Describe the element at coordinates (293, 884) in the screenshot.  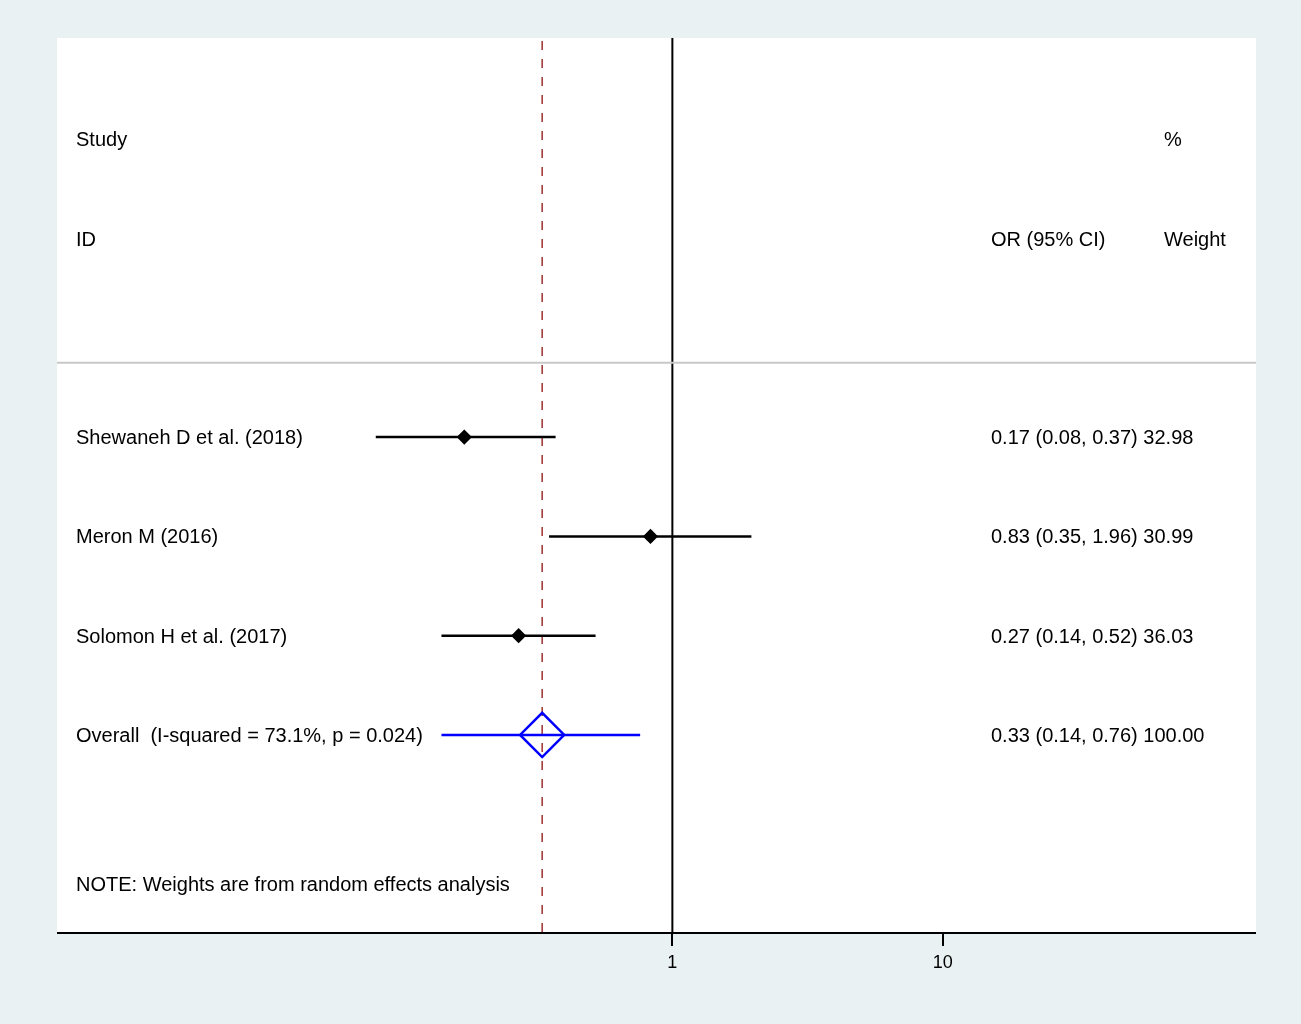
I see `text: NOTE: Weights are from random effects analysis` at that location.